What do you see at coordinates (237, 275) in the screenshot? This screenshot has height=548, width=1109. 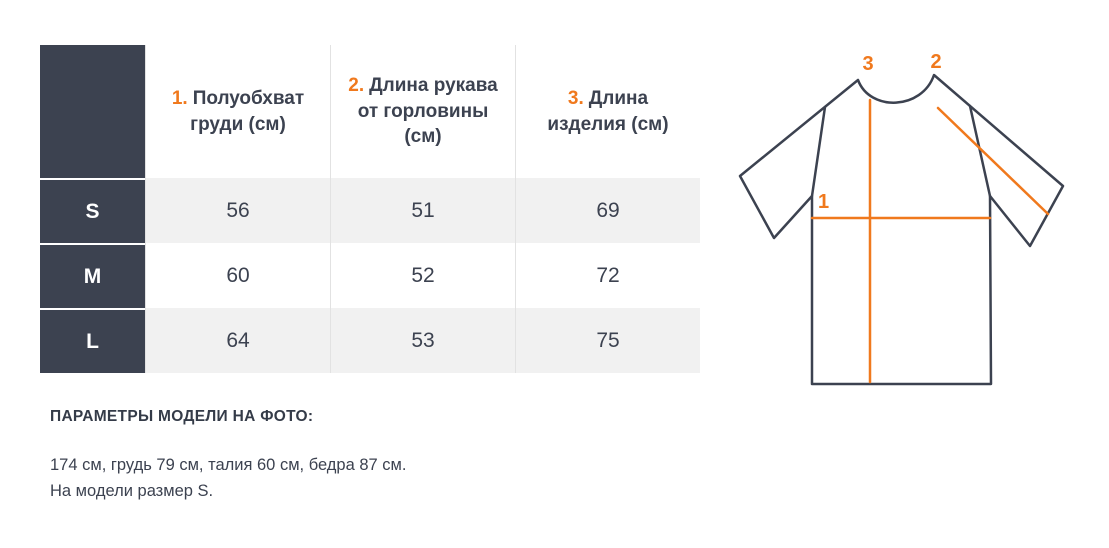 I see `table-cell: 60` at bounding box center [237, 275].